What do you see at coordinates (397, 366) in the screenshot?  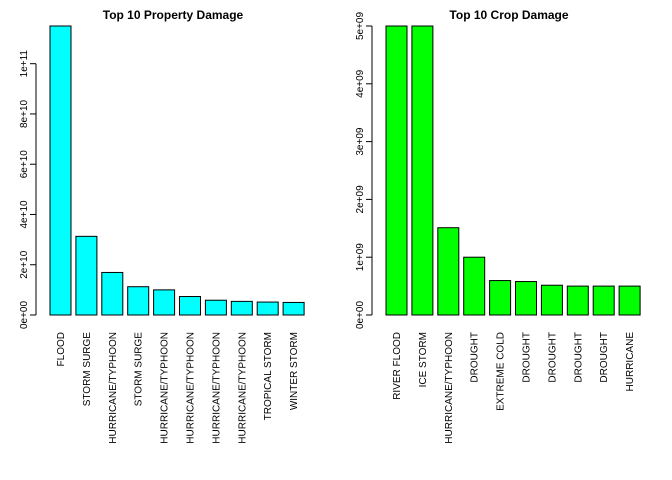 I see `x-tick-label: RIVER FLOOD` at bounding box center [397, 366].